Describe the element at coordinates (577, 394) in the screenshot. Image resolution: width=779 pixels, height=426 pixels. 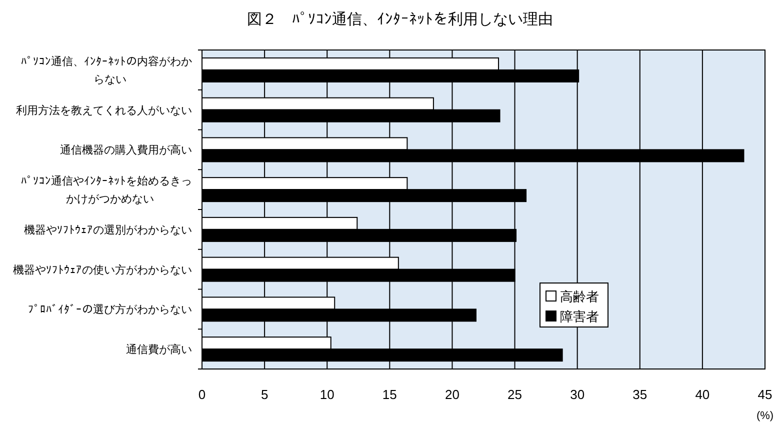
I see `x-tick-label: 30` at that location.